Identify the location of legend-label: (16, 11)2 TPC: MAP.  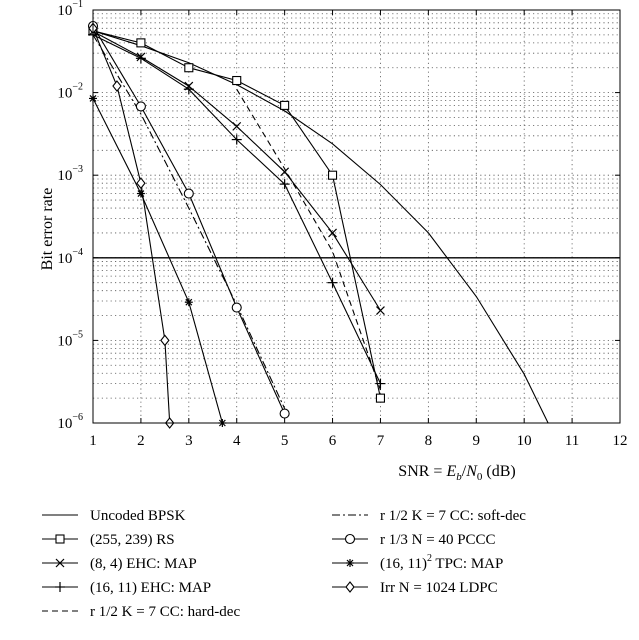
(441, 562).